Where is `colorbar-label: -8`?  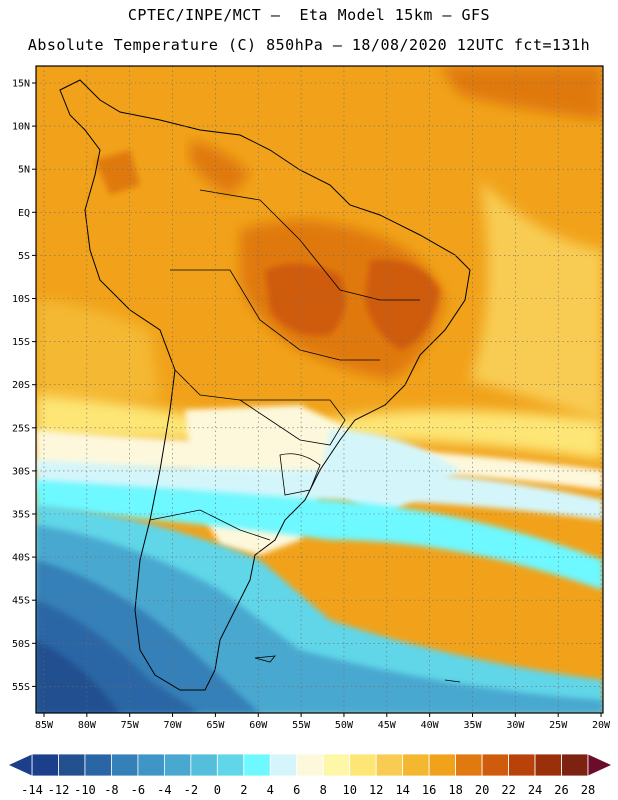
colorbar-label: -8 is located at coordinates (111, 790).